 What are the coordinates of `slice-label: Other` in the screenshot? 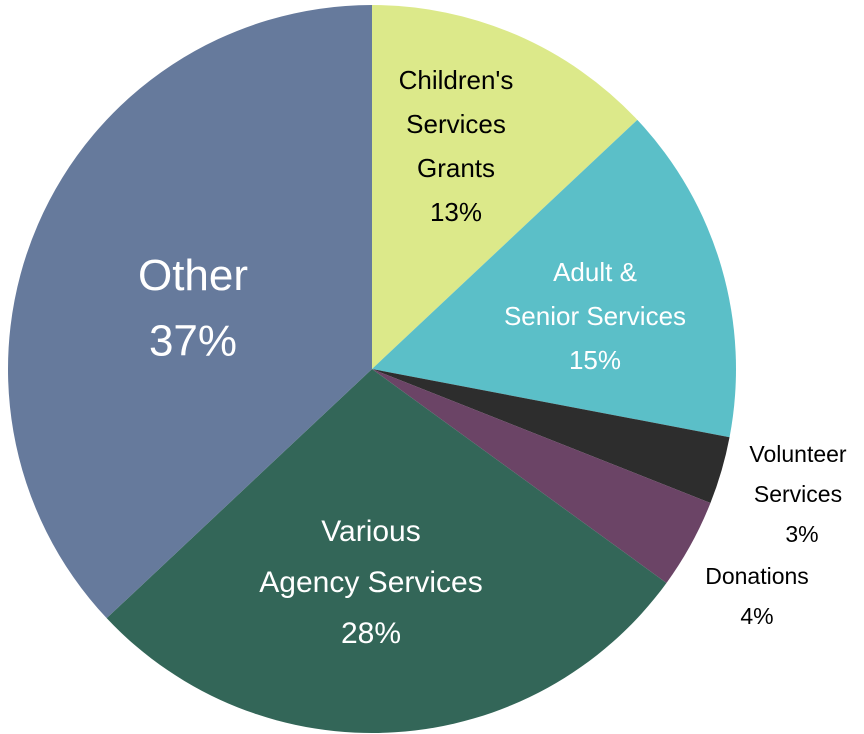 It's located at (193, 275).